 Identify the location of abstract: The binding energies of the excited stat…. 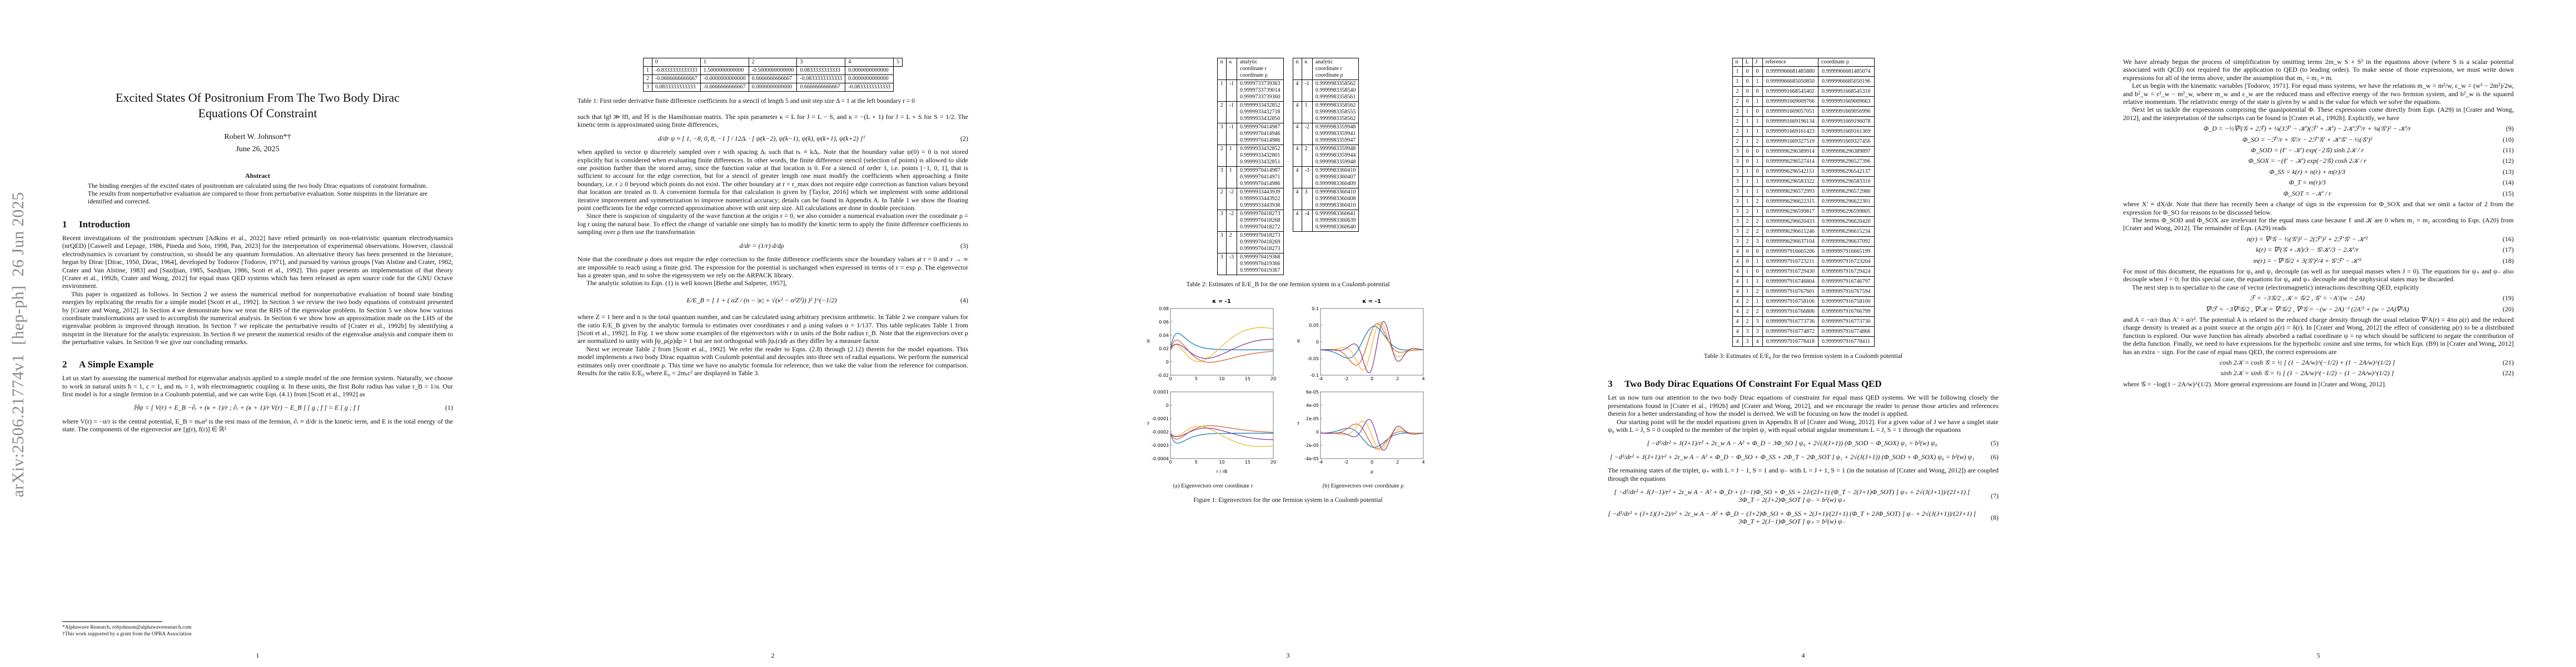
(257, 194).